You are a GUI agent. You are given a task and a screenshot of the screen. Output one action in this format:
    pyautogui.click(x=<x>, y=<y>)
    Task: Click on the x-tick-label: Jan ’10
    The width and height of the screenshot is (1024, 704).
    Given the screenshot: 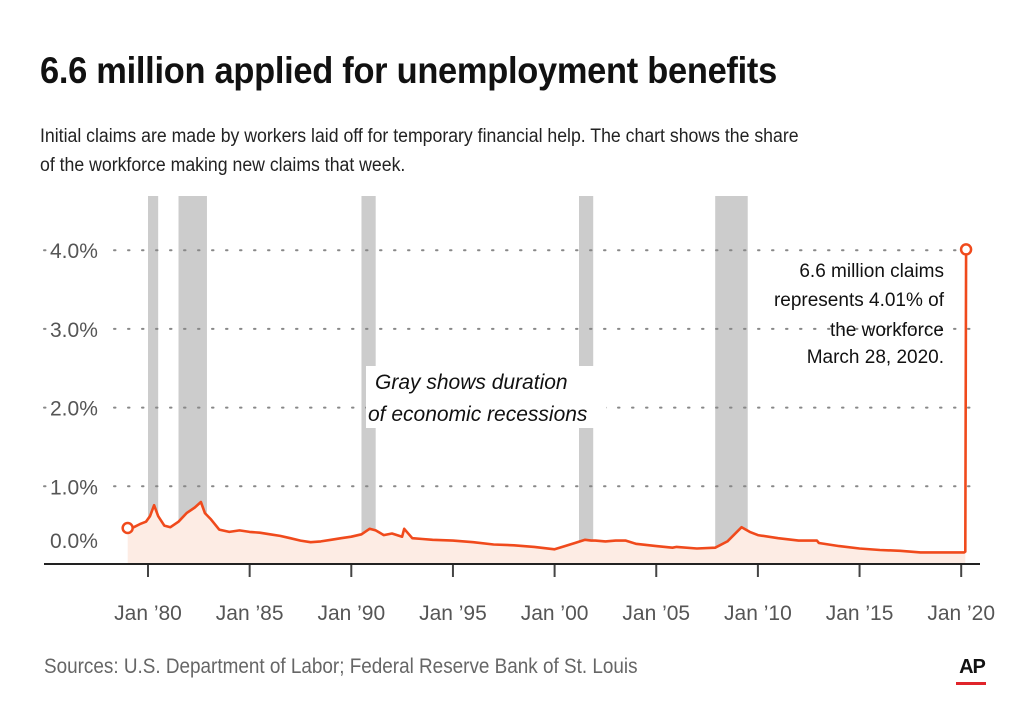 What is the action you would take?
    pyautogui.click(x=758, y=613)
    